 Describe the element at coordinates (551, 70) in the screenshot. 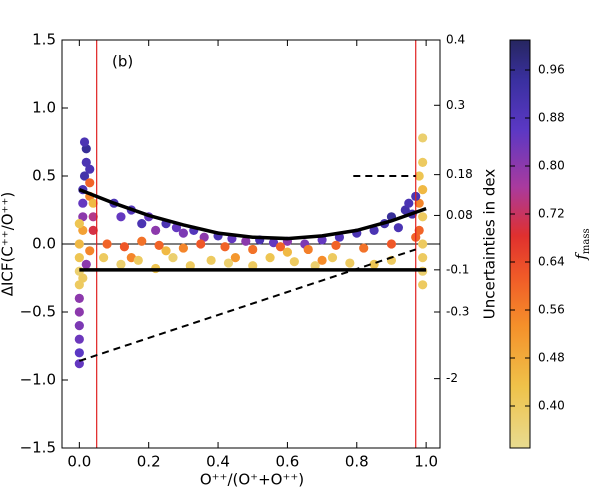

I see `colorbar-tick-label: 0.96` at that location.